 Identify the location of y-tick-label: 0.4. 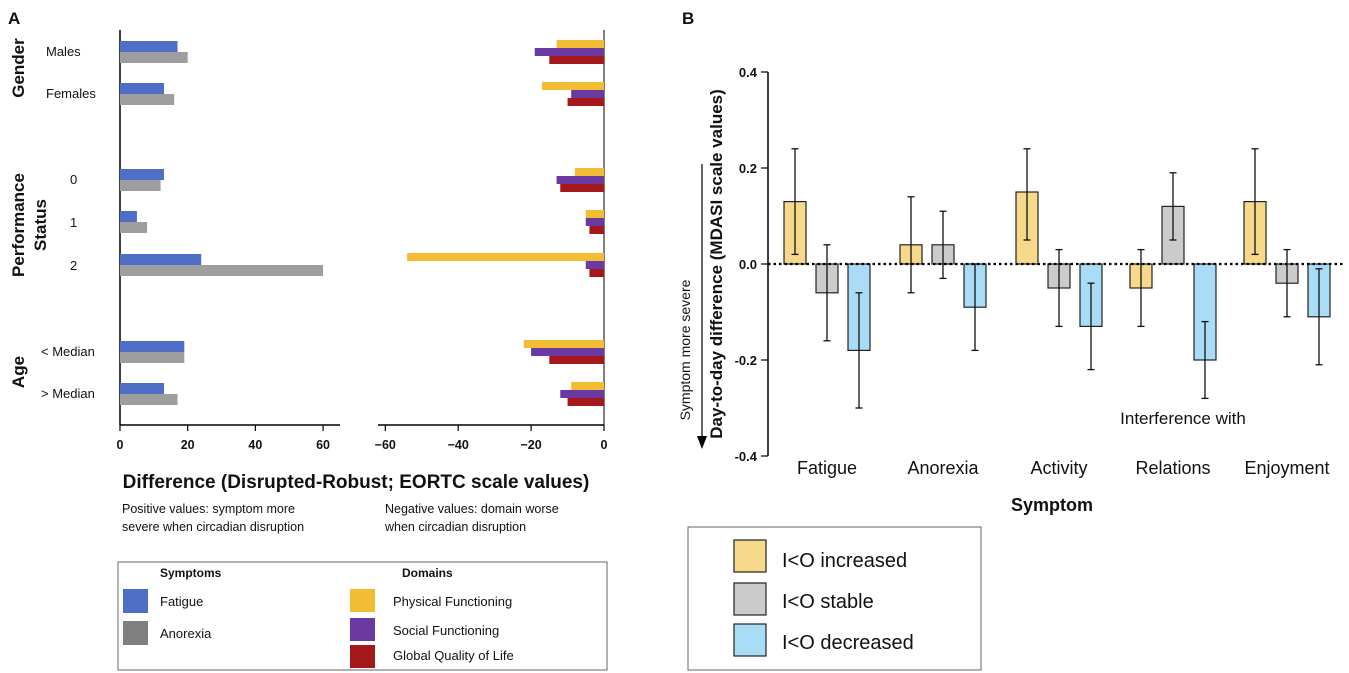
(748, 72).